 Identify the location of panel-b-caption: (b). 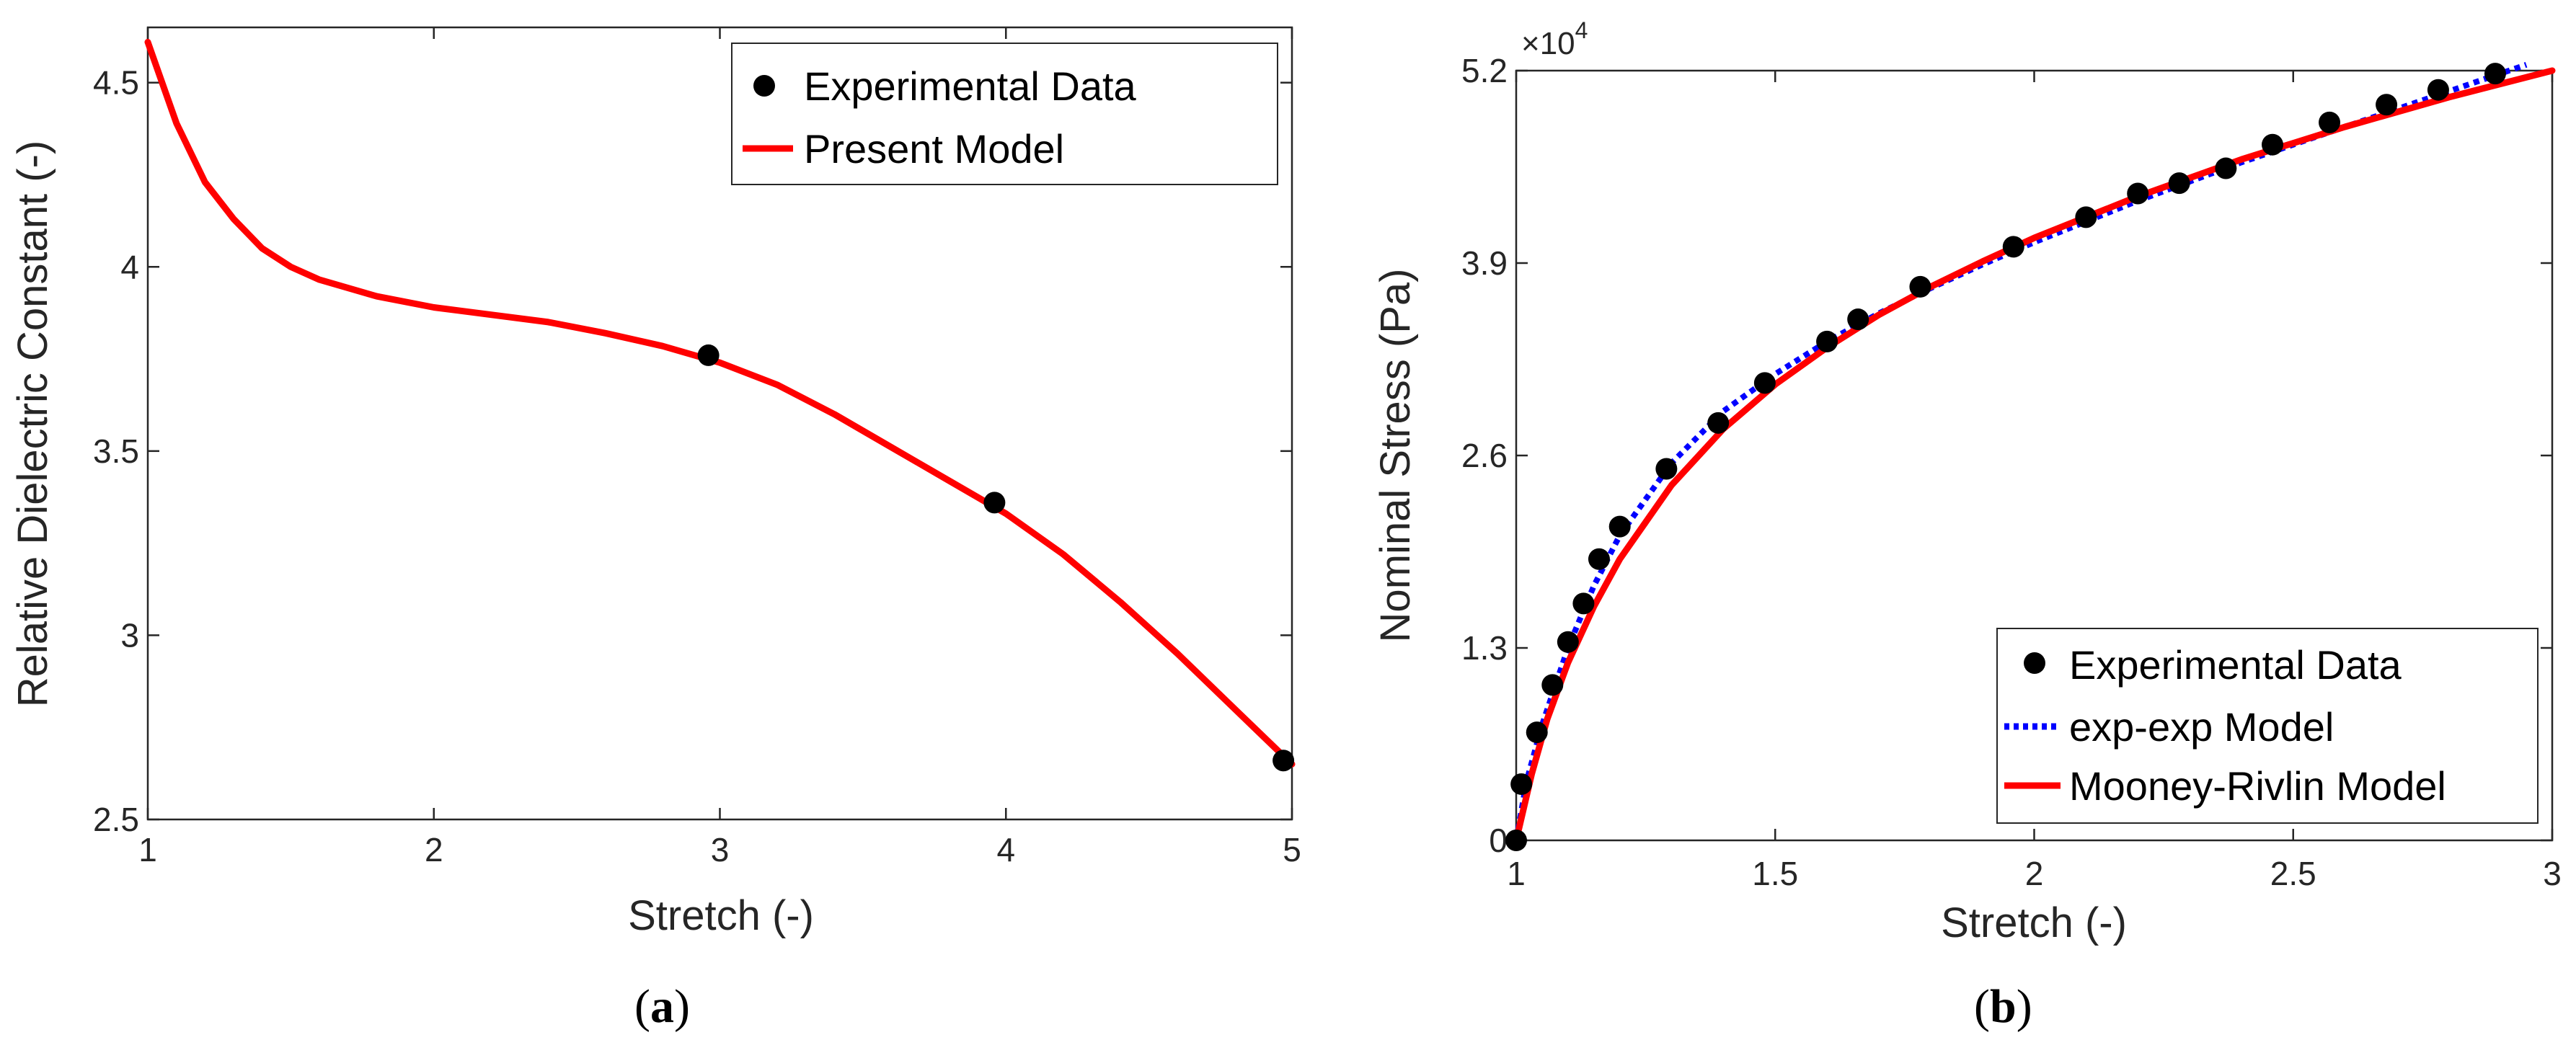
(2003, 1006).